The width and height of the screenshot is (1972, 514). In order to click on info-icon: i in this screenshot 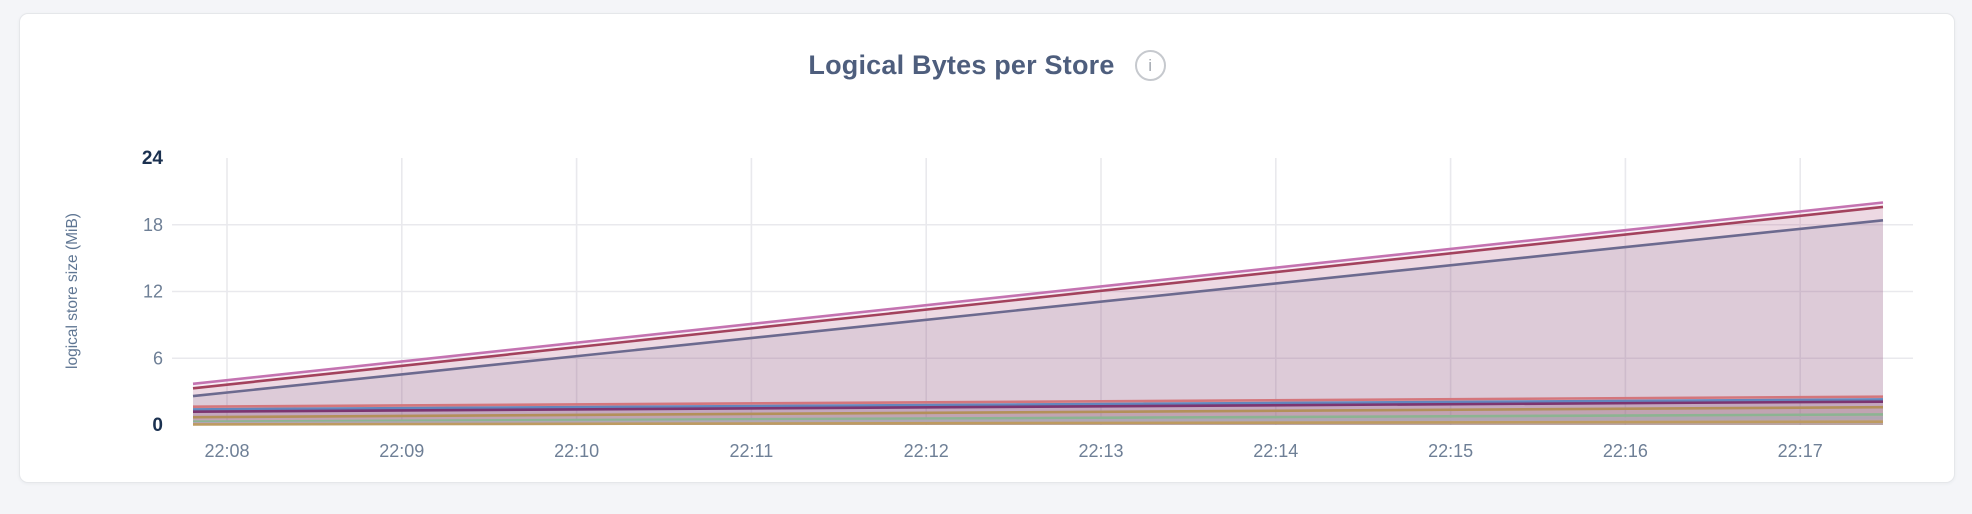, I will do `click(1150, 65)`.